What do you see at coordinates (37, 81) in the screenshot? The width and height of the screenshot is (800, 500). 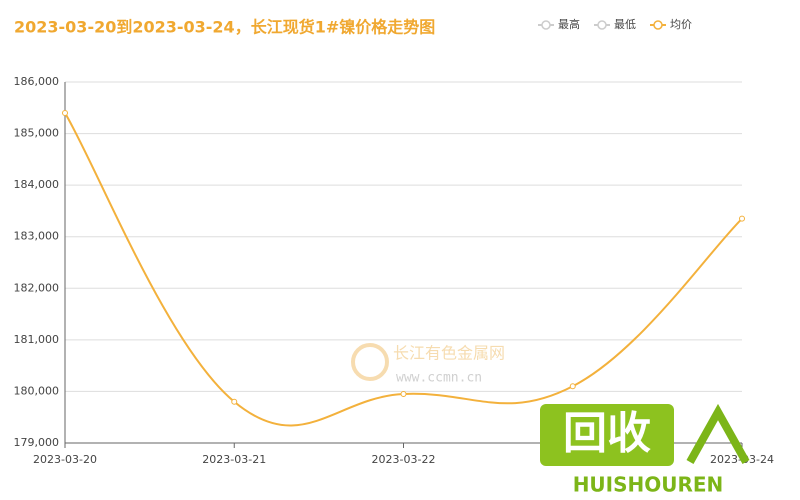 I see `y-tick-label: 186,000` at bounding box center [37, 81].